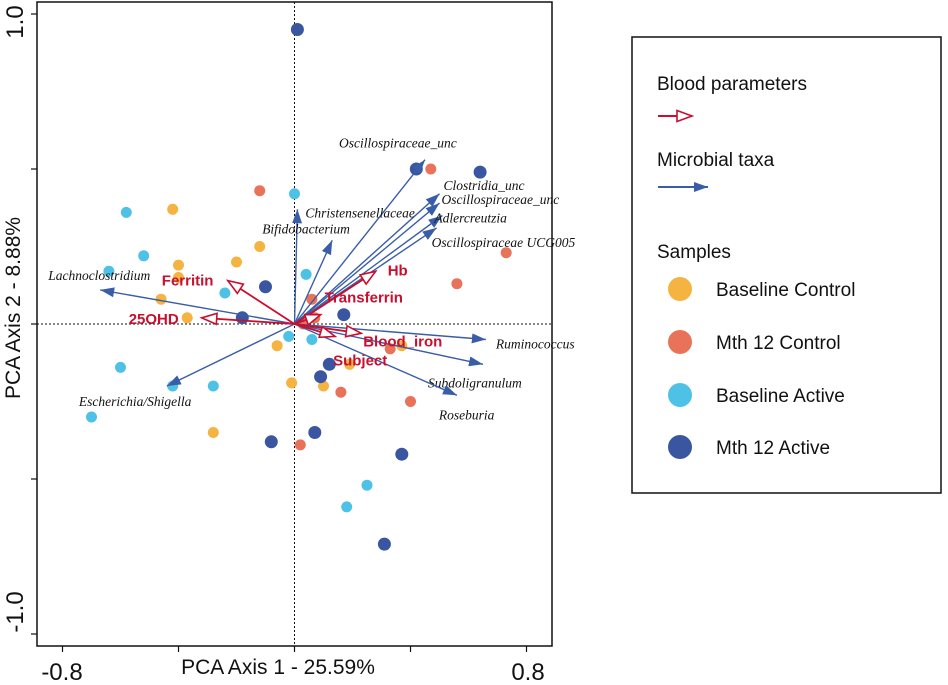 Image resolution: width=948 pixels, height=685 pixels. I want to click on y-tick-label-max: 1.0, so click(15, 21).